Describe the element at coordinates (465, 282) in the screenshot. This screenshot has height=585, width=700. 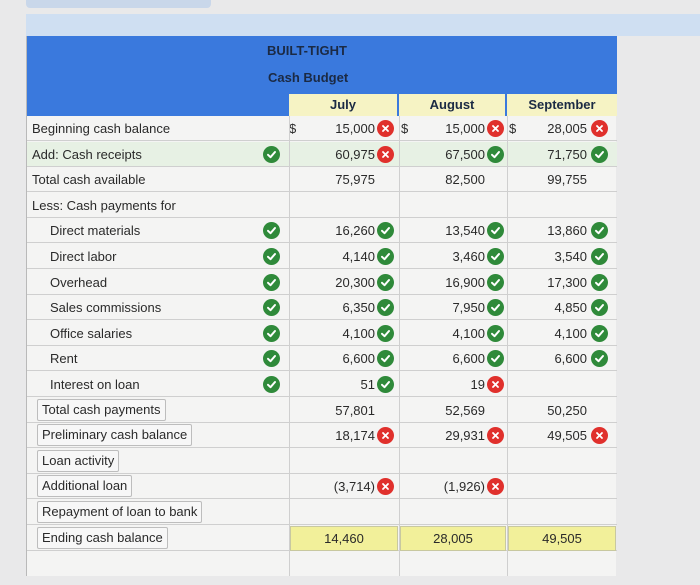
I see `cell-value: 16,900` at that location.